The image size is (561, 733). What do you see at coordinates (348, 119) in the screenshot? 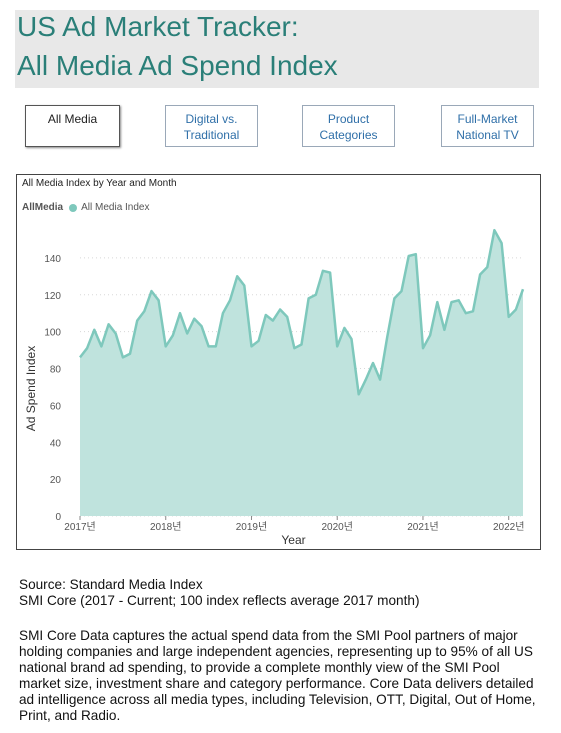
I see `tab-label: Product` at bounding box center [348, 119].